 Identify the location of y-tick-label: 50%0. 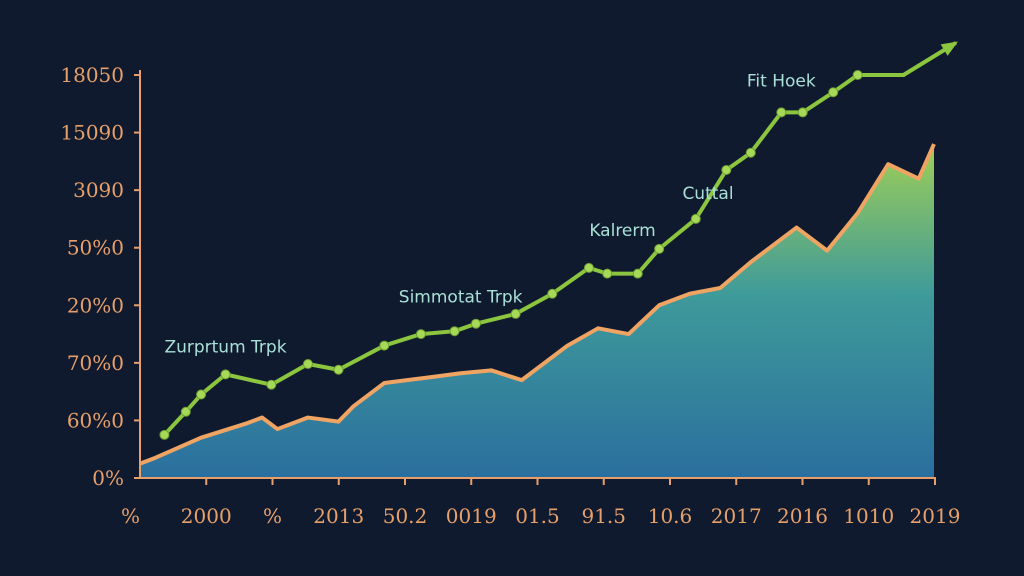
(95, 248).